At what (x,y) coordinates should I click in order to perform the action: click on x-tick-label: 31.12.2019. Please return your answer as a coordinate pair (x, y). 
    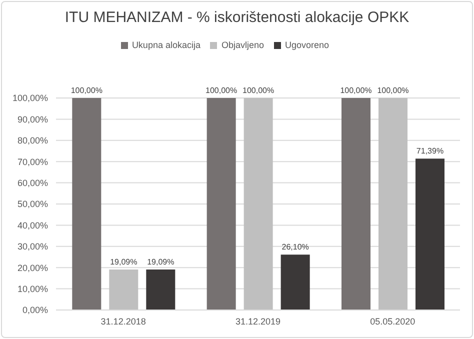
    Looking at the image, I should click on (258, 321).